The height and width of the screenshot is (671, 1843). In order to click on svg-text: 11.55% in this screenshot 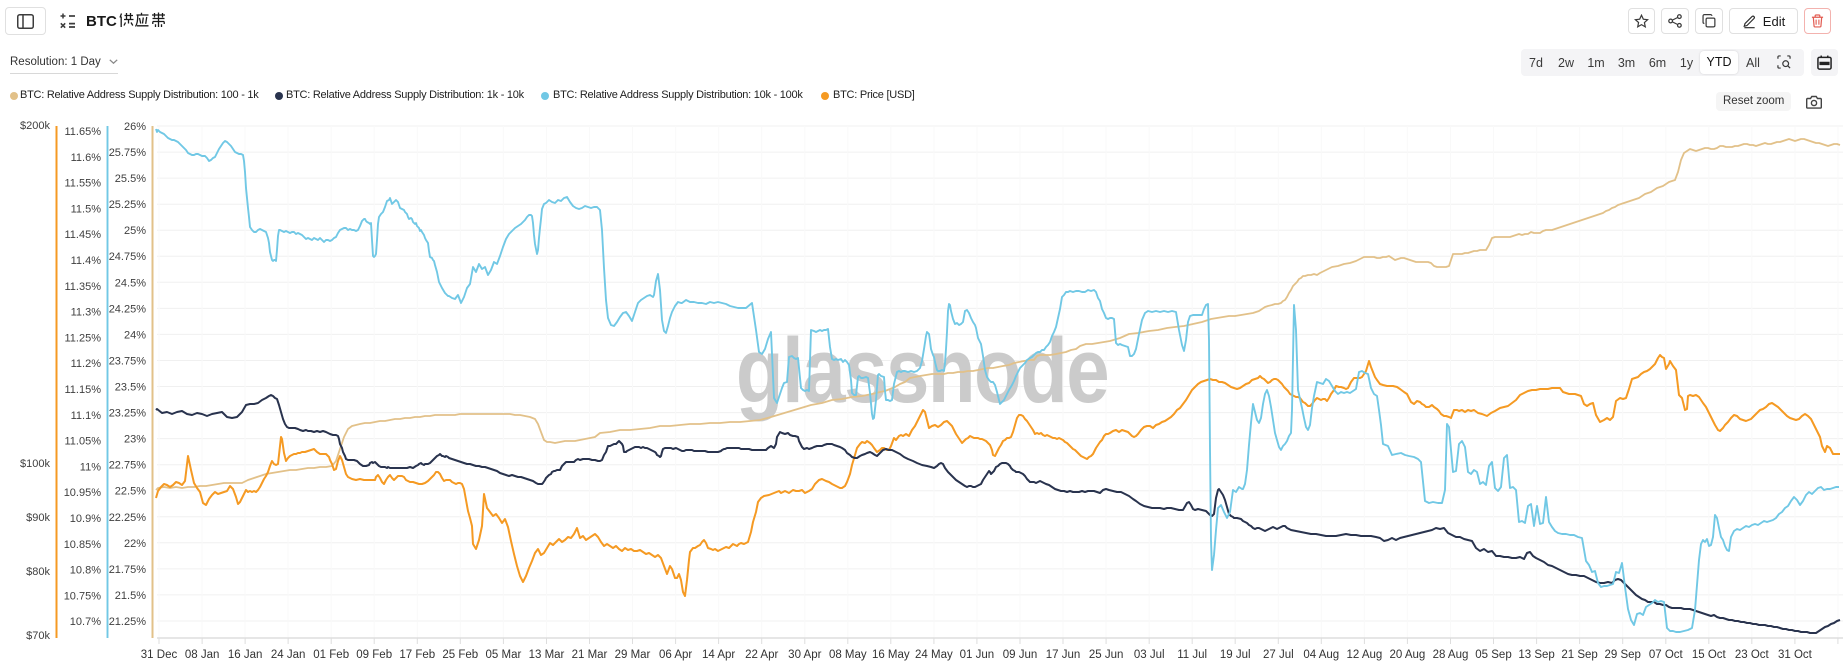, I will do `click(83, 184)`.